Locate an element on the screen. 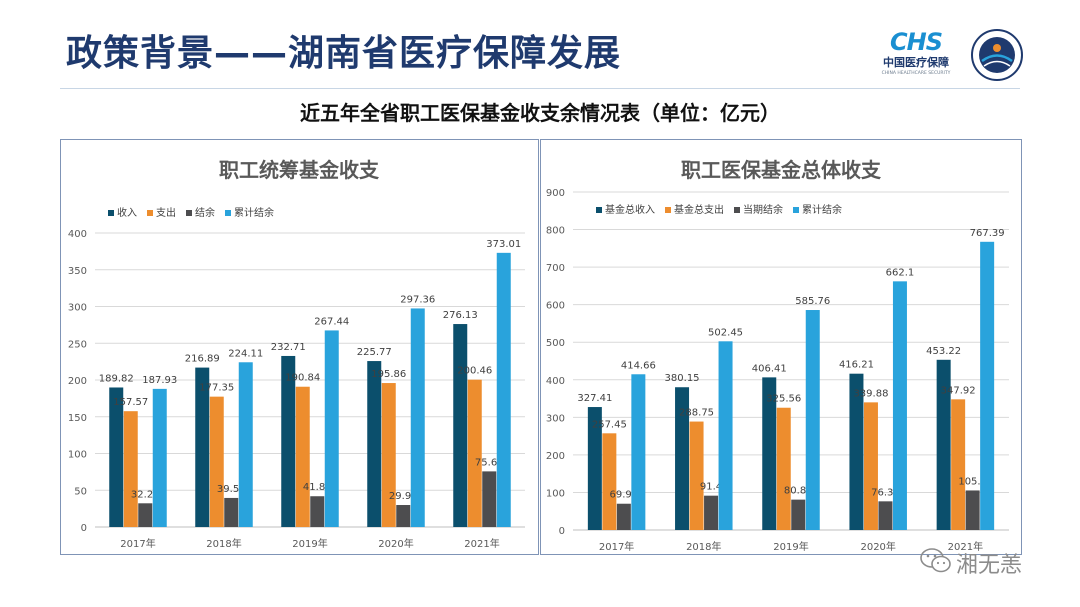  data-label: 189.82 is located at coordinates (116, 378).